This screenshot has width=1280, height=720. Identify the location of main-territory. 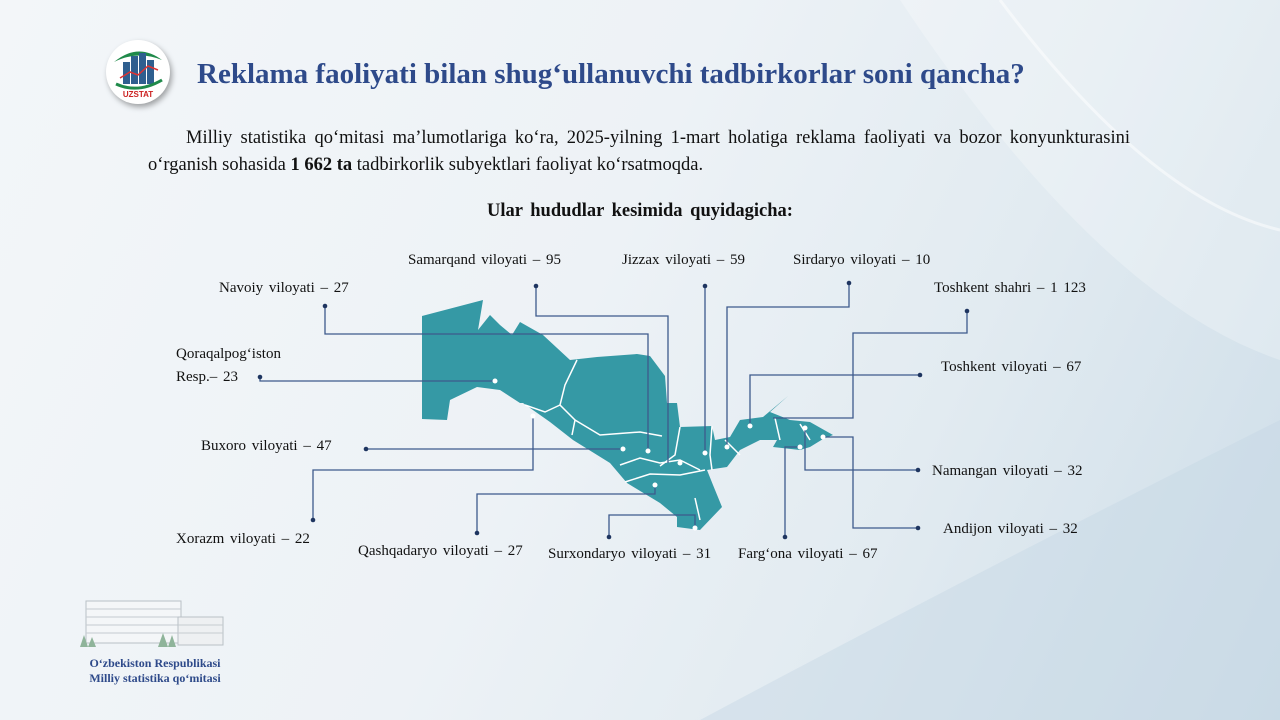
(627, 415).